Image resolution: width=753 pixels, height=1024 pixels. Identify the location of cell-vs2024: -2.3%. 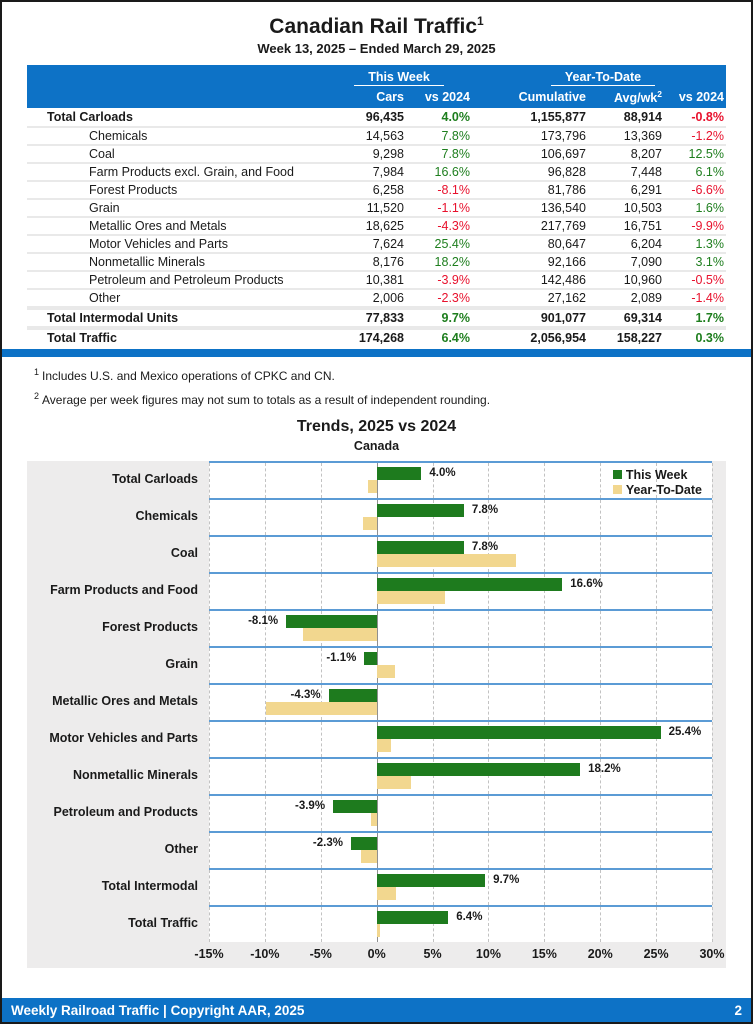
(453, 298).